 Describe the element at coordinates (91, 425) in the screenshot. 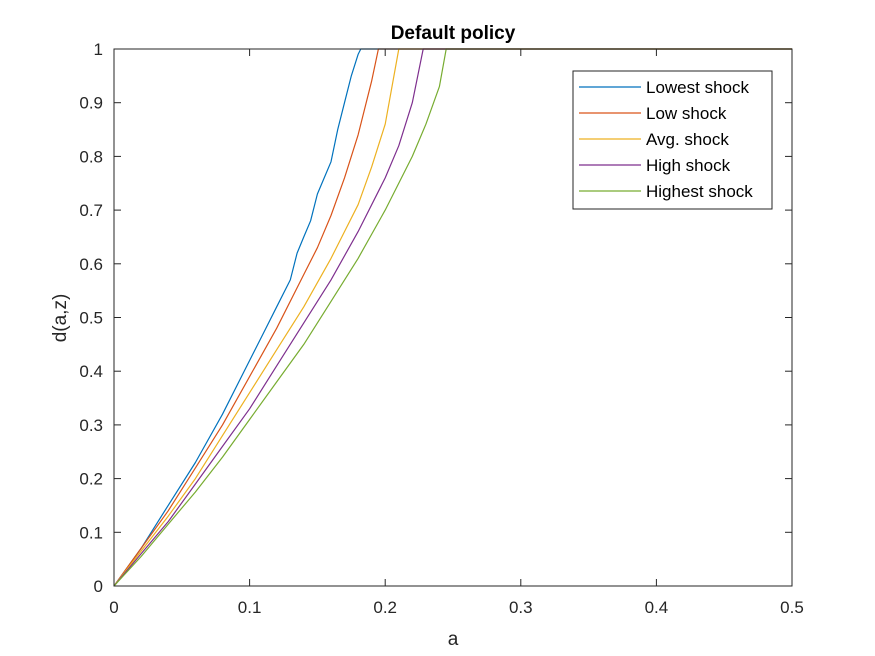

I see `y-tick-label: 0.3` at that location.